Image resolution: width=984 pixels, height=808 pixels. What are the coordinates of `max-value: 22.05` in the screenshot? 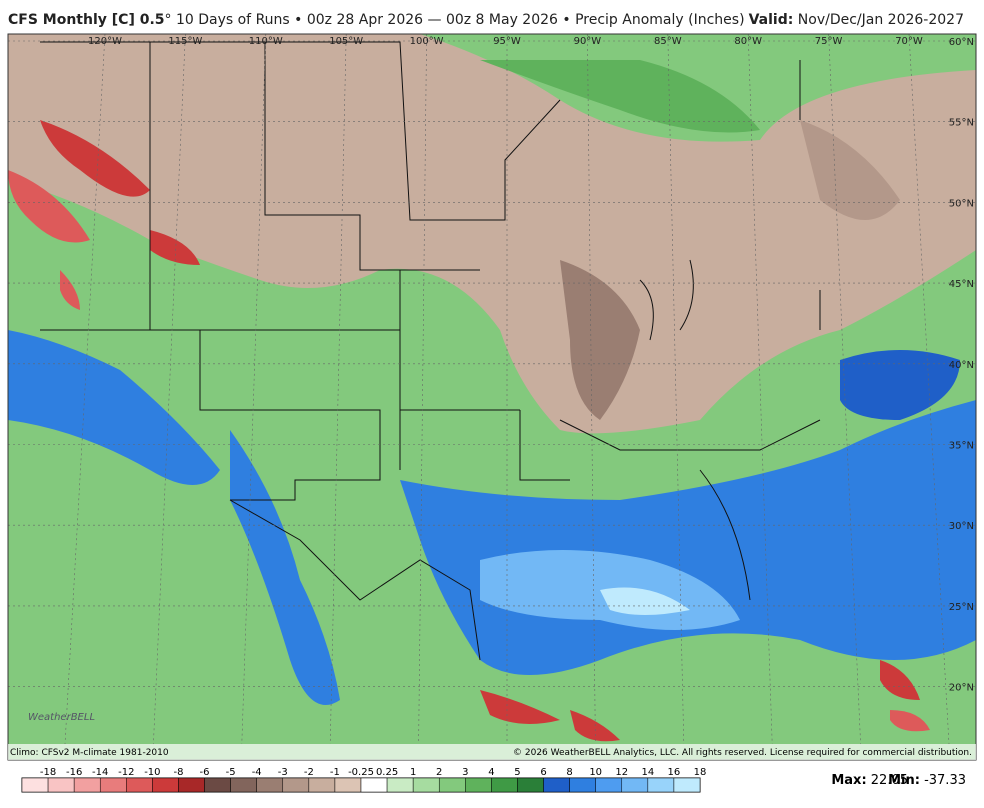 It's located at (889, 780).